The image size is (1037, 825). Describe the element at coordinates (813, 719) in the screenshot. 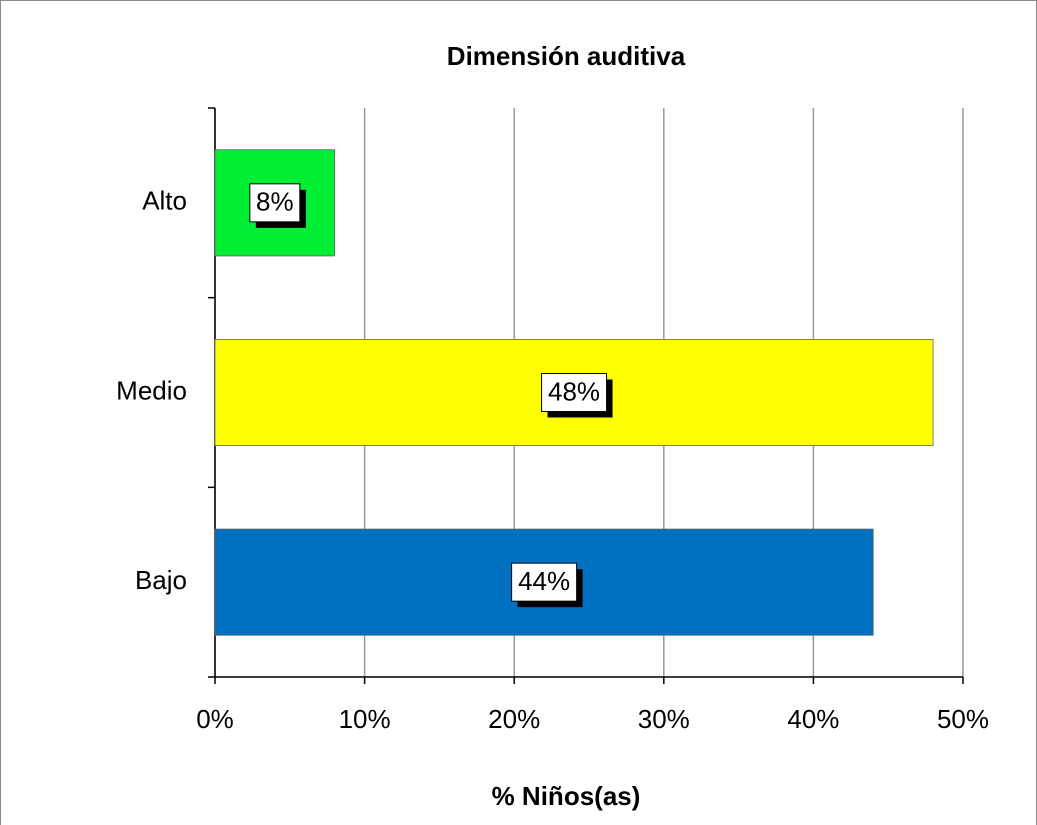

I see `x-tick-label: 40%` at that location.